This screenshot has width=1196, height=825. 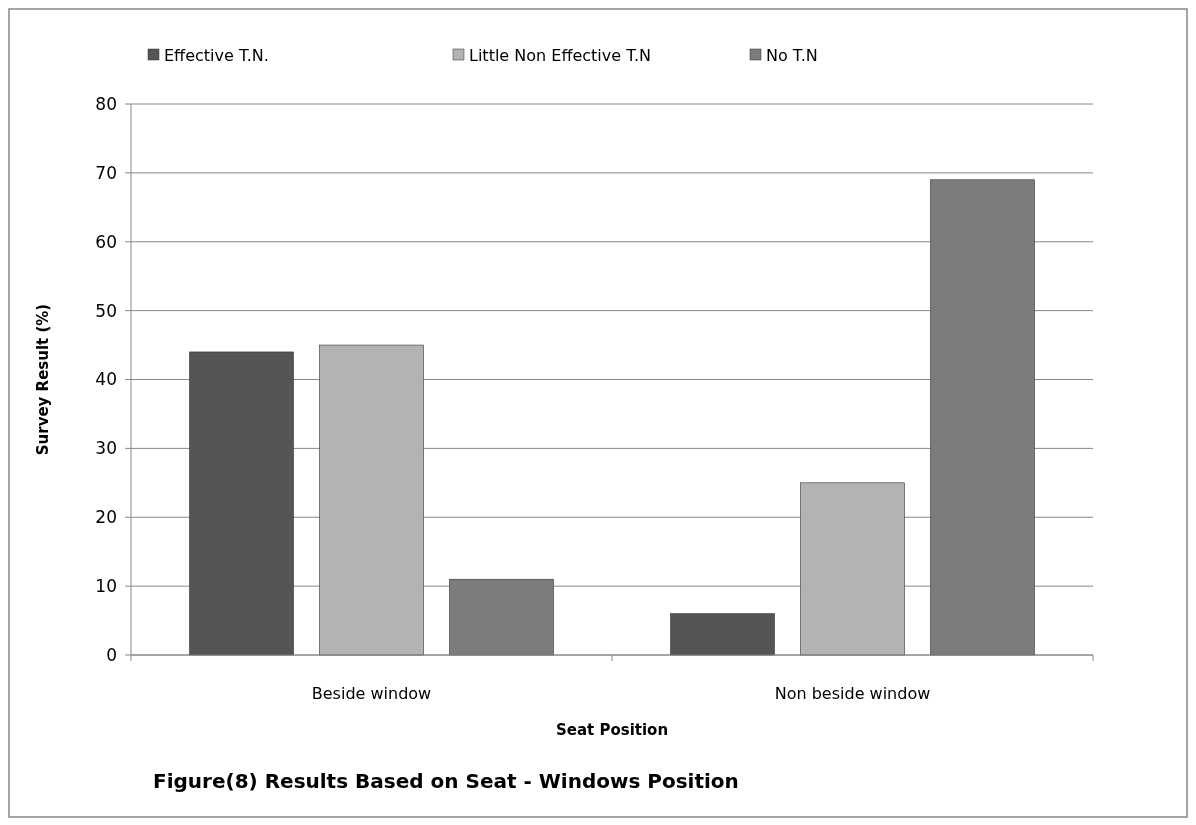 I want to click on y-tick-label: 70, so click(x=106, y=172).